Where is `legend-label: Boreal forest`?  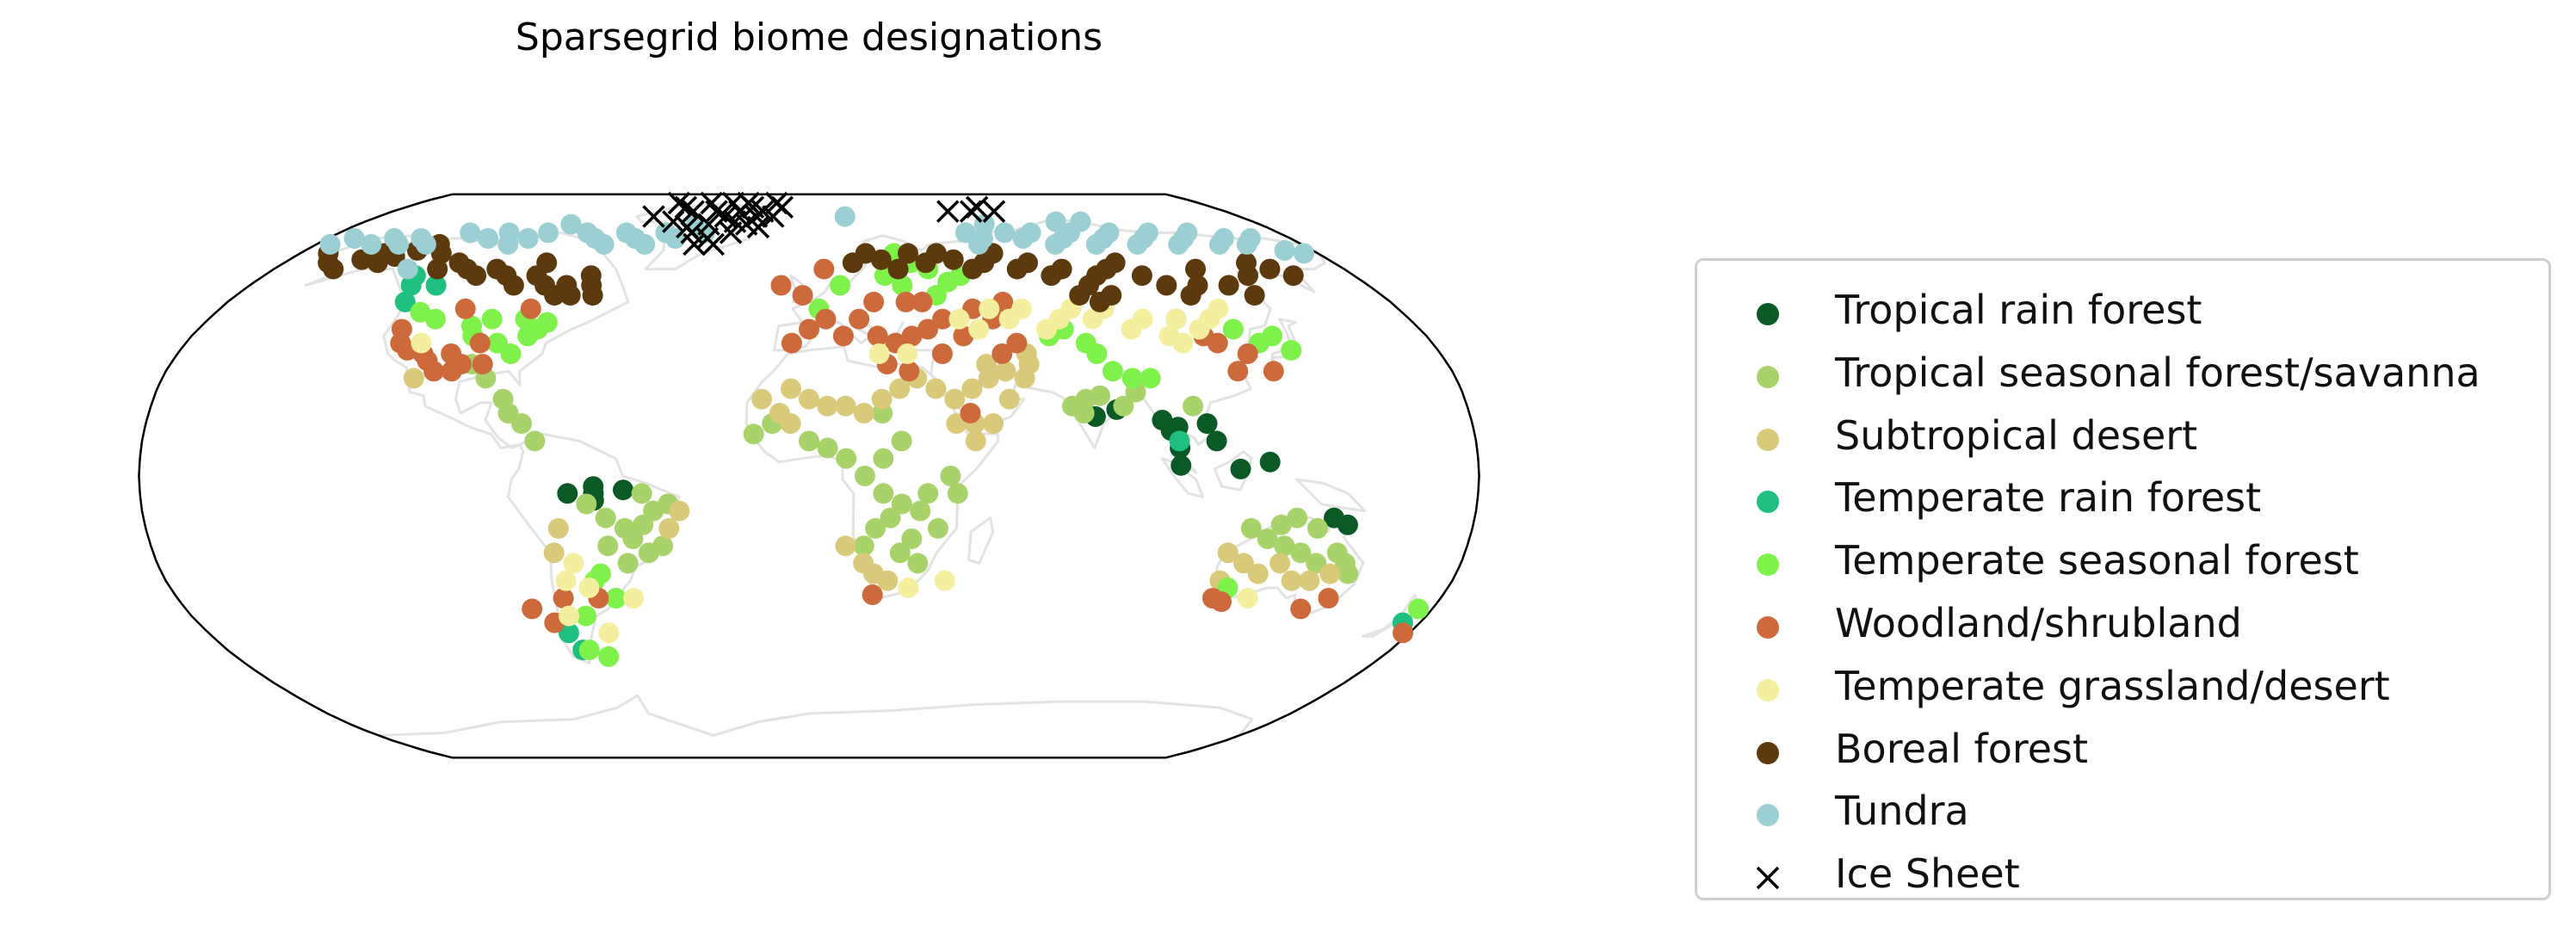 legend-label: Boreal forest is located at coordinates (1962, 748).